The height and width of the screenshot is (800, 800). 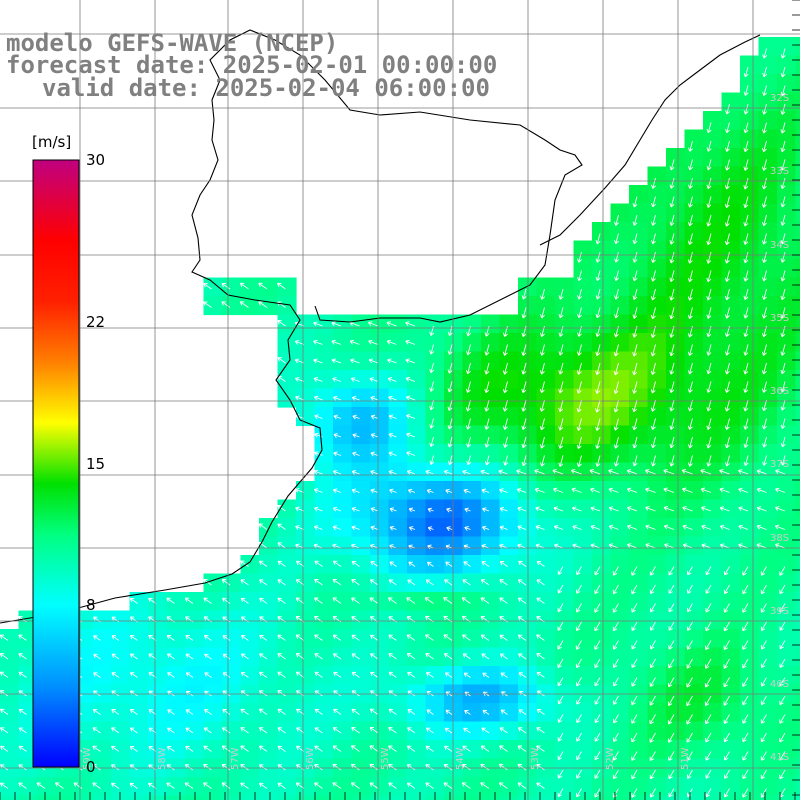 I want to click on forecast-date: forecast date: 2025-02-01 00:00:00, so click(x=252, y=65).